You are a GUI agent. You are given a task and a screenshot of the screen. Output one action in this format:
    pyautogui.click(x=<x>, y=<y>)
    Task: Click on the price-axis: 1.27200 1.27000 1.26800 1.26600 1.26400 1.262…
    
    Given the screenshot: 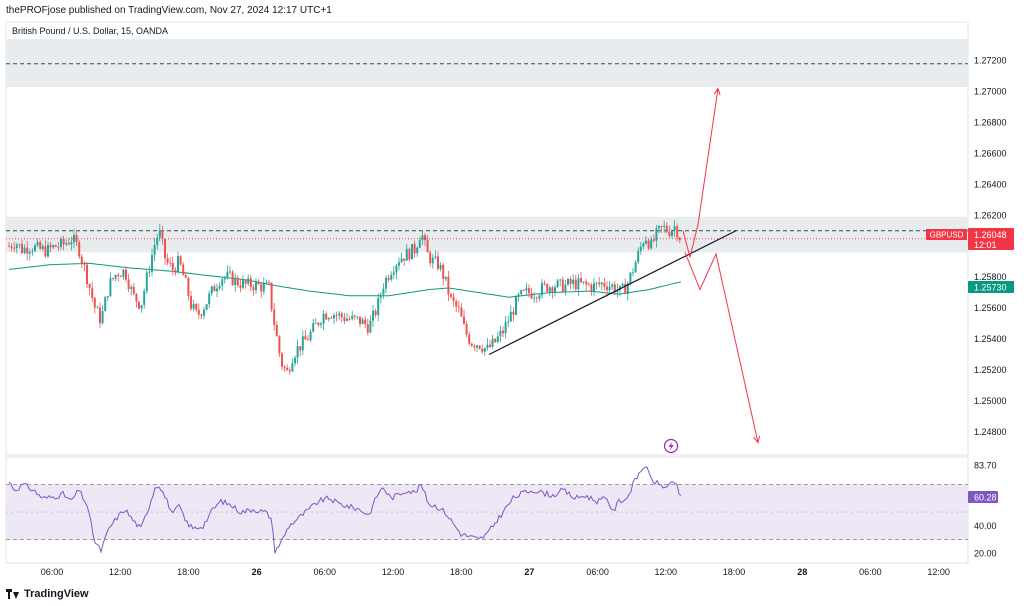 What is the action you would take?
    pyautogui.click(x=990, y=246)
    